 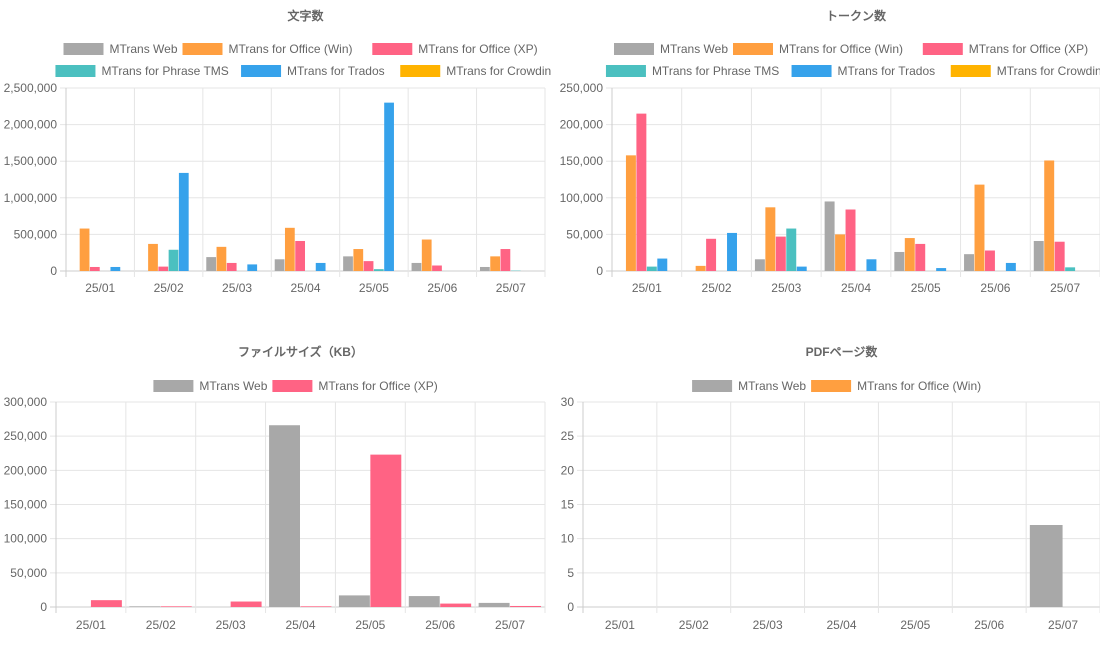 What do you see at coordinates (498, 71) in the screenshot?
I see `legend-label: MTrans for Crowdin` at bounding box center [498, 71].